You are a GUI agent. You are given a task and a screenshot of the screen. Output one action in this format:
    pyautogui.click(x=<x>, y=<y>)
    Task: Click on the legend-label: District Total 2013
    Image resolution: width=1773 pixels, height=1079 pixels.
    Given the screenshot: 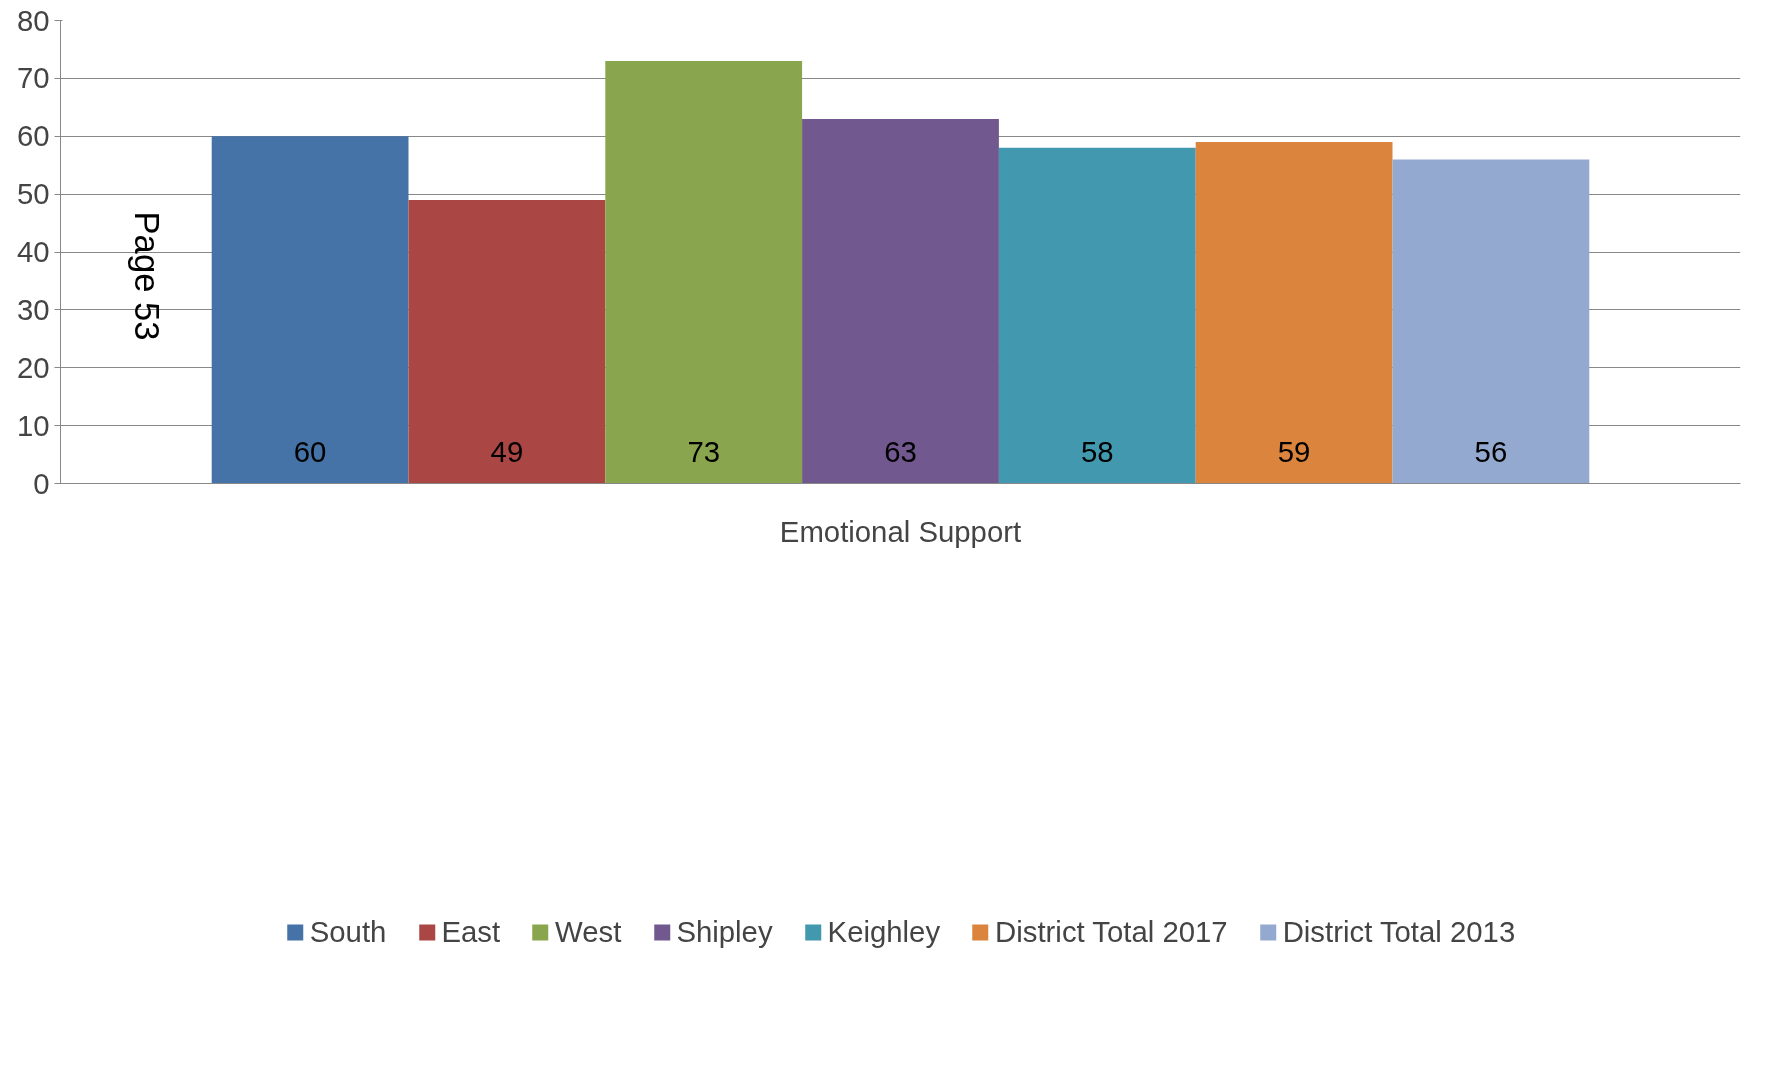 What is the action you would take?
    pyautogui.click(x=1399, y=931)
    